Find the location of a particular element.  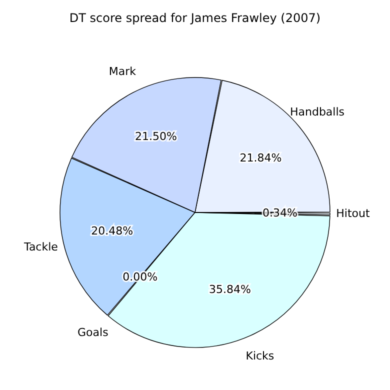

data-label: 35.84% is located at coordinates (229, 289).